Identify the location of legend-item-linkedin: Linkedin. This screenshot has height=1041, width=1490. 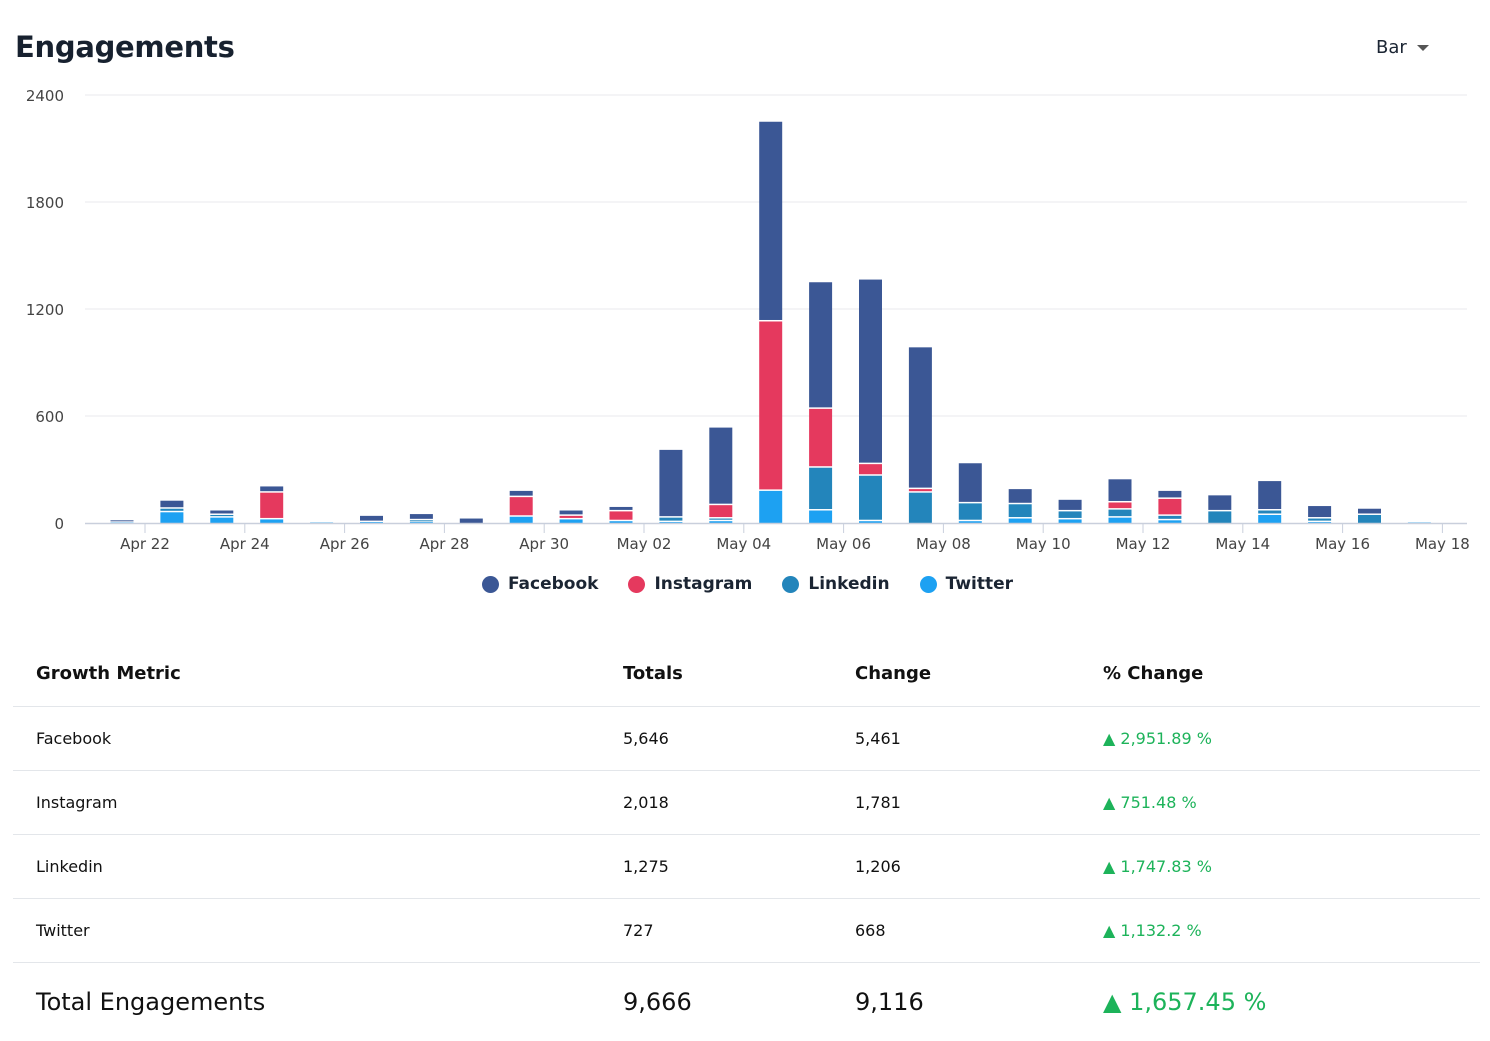
(835, 584).